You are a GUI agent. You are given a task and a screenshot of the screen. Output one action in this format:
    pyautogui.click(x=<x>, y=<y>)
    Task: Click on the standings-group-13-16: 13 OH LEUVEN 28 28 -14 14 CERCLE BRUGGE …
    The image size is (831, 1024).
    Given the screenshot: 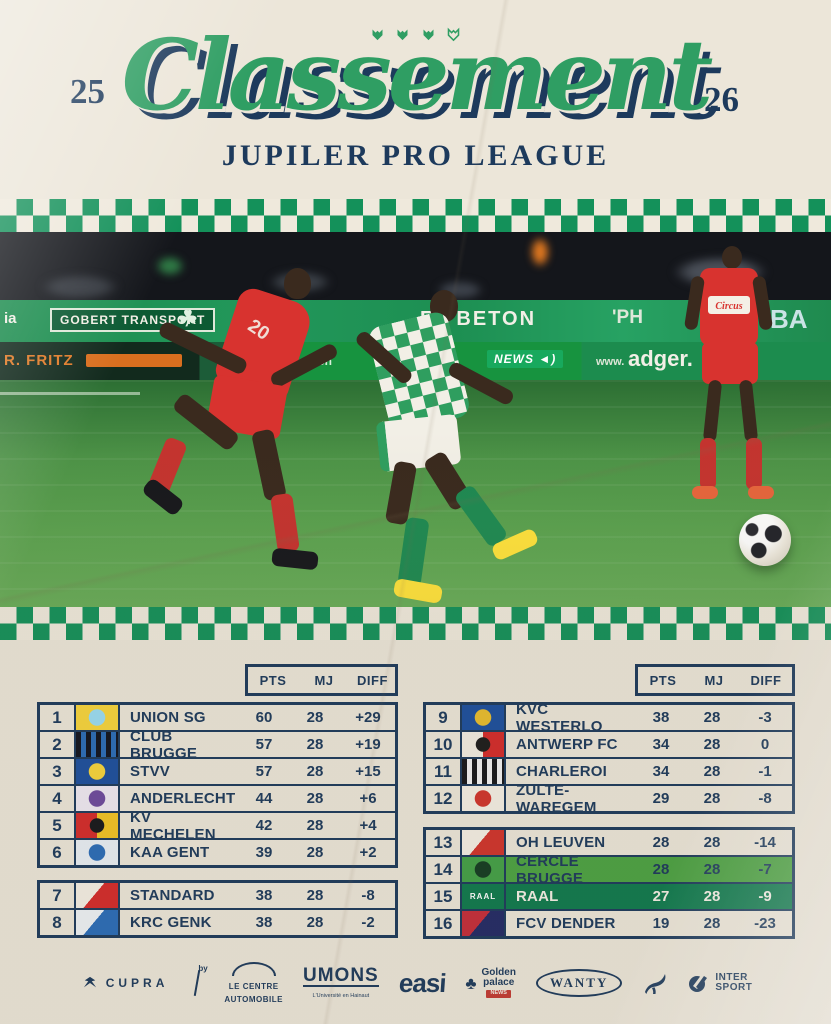 What is the action you would take?
    pyautogui.click(x=609, y=883)
    